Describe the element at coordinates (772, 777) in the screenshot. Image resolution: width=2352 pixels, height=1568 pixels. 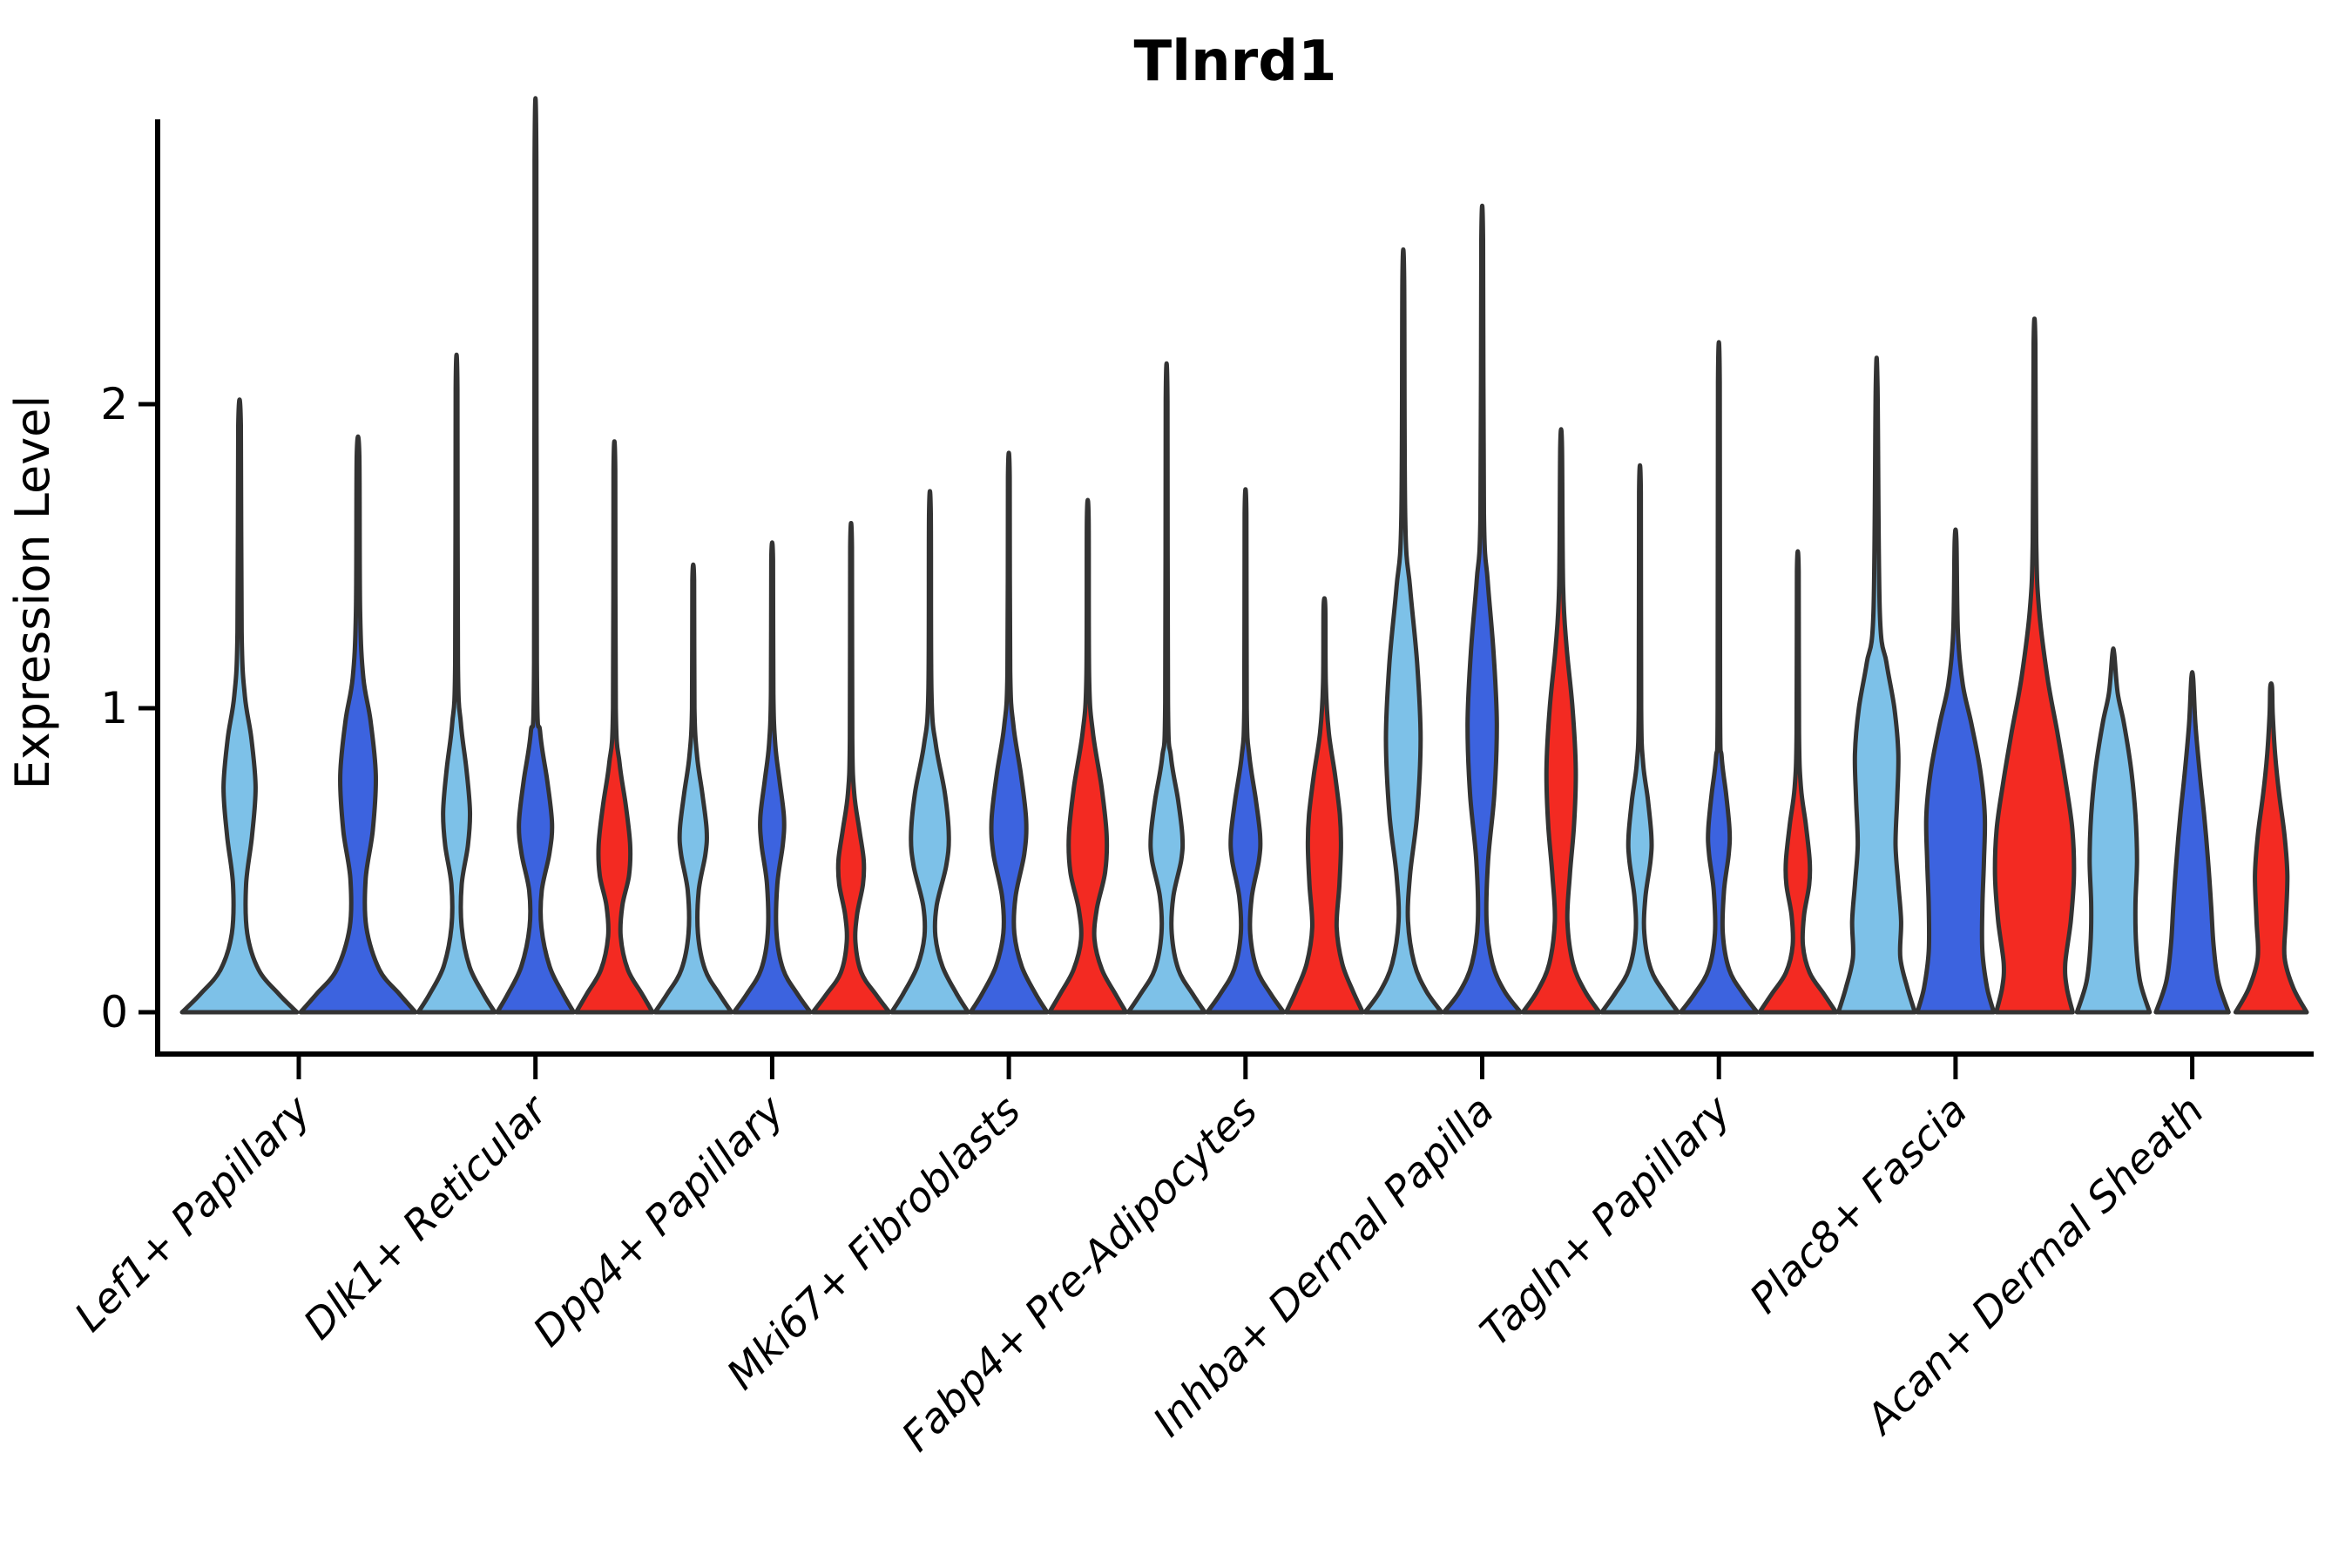
I see `violin-2-dark_blue` at that location.